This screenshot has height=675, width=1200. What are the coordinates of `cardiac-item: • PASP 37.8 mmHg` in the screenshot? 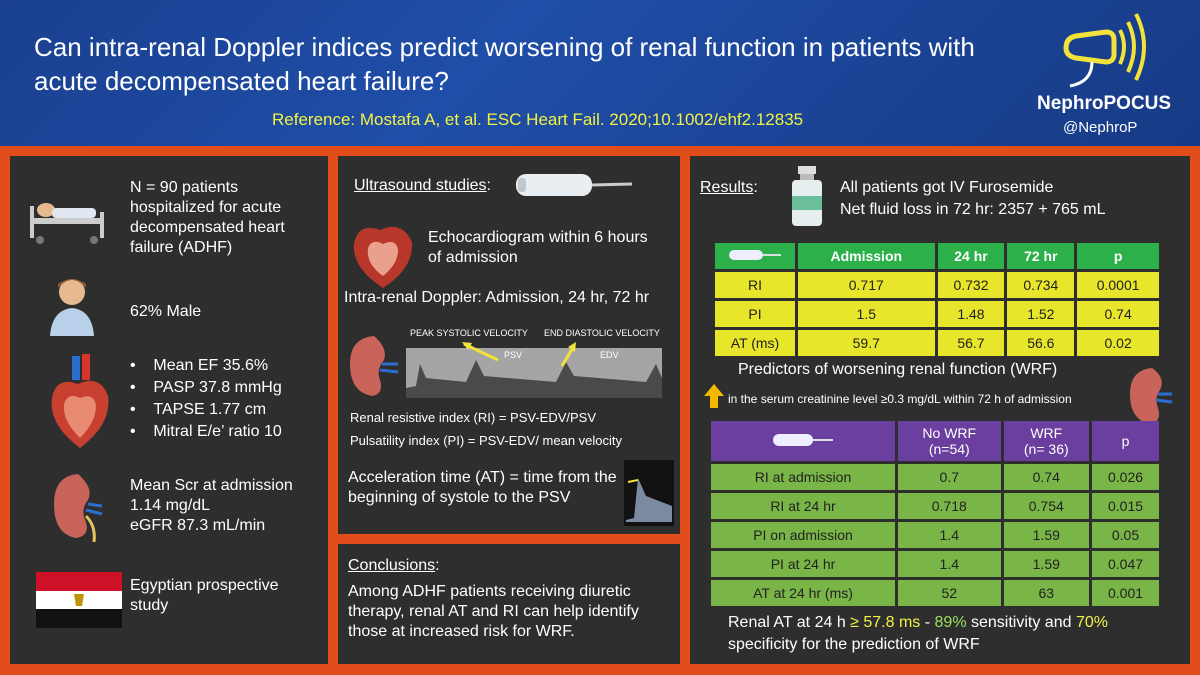 It's located at (206, 387).